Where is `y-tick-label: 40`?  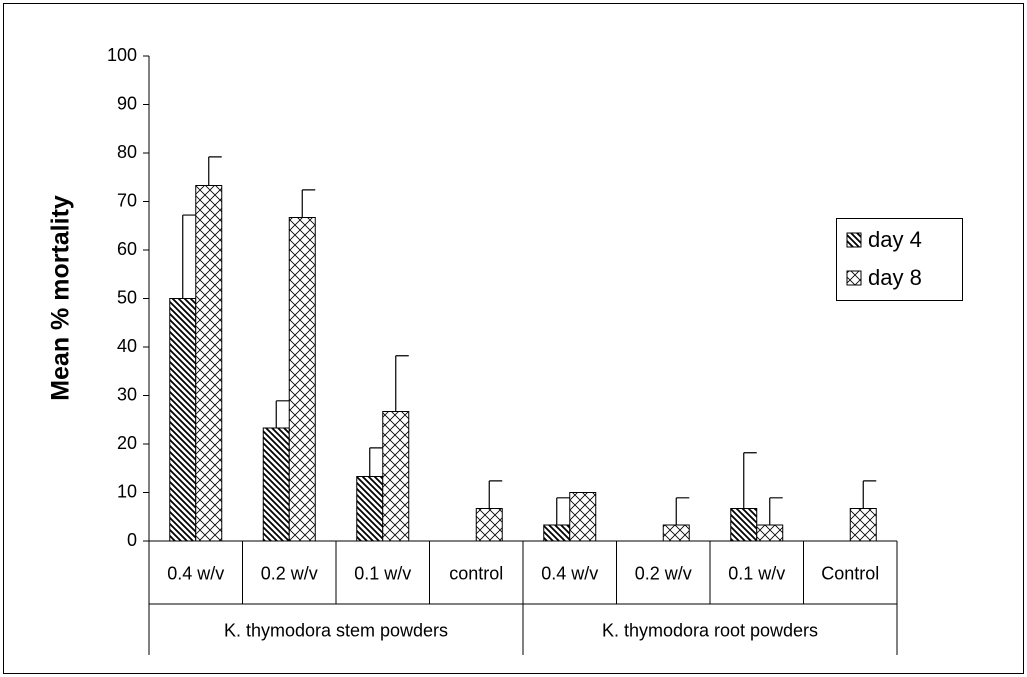
y-tick-label: 40 is located at coordinates (127, 346).